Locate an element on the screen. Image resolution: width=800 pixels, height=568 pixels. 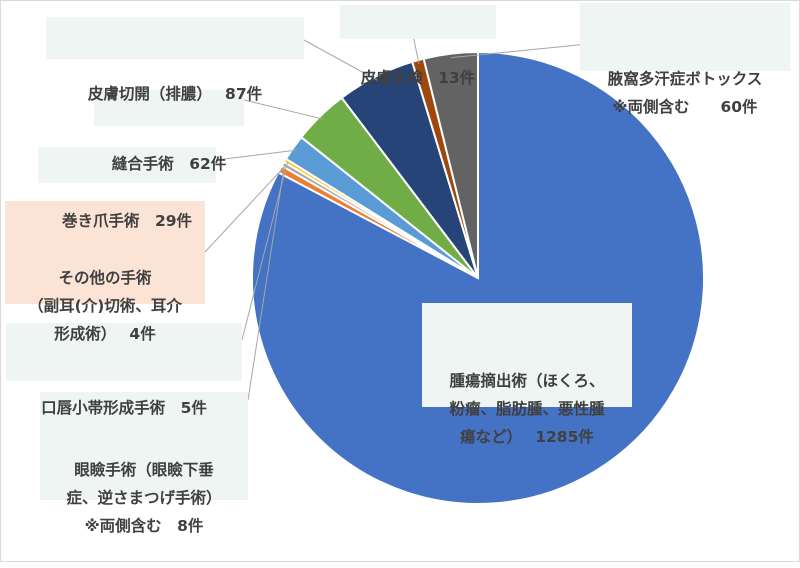
label-biopsy: 皮膚生検 13件 is located at coordinates (418, 46).